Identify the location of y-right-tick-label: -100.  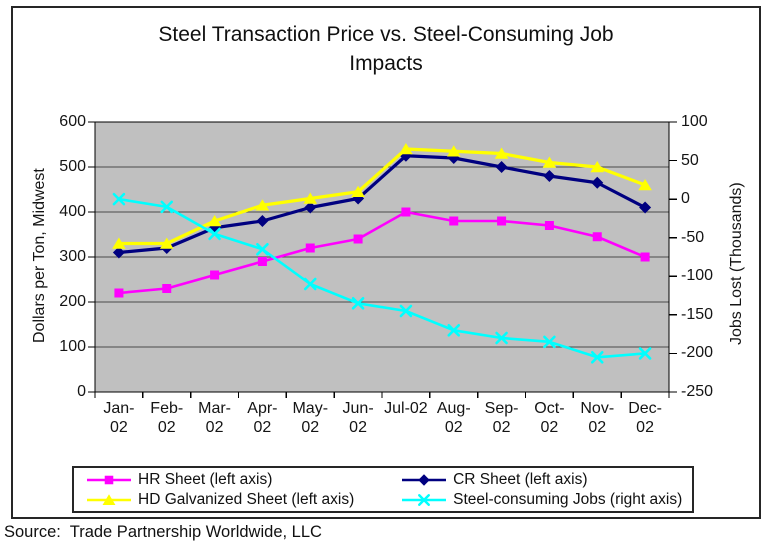
(697, 276).